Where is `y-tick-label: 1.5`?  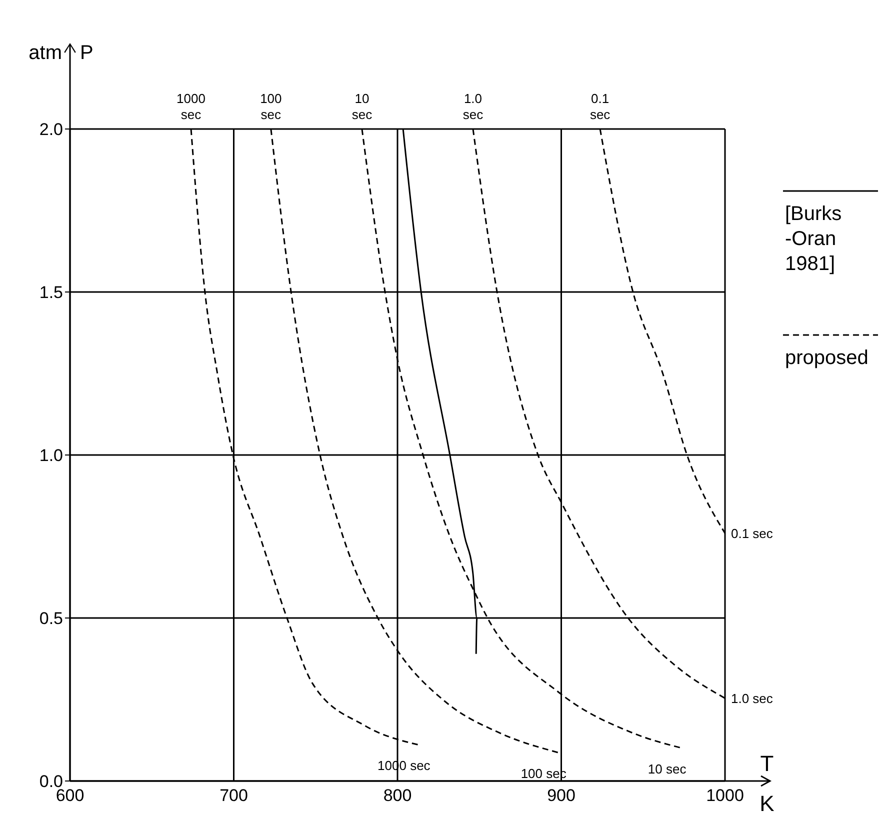
y-tick-label: 1.5 is located at coordinates (51, 292).